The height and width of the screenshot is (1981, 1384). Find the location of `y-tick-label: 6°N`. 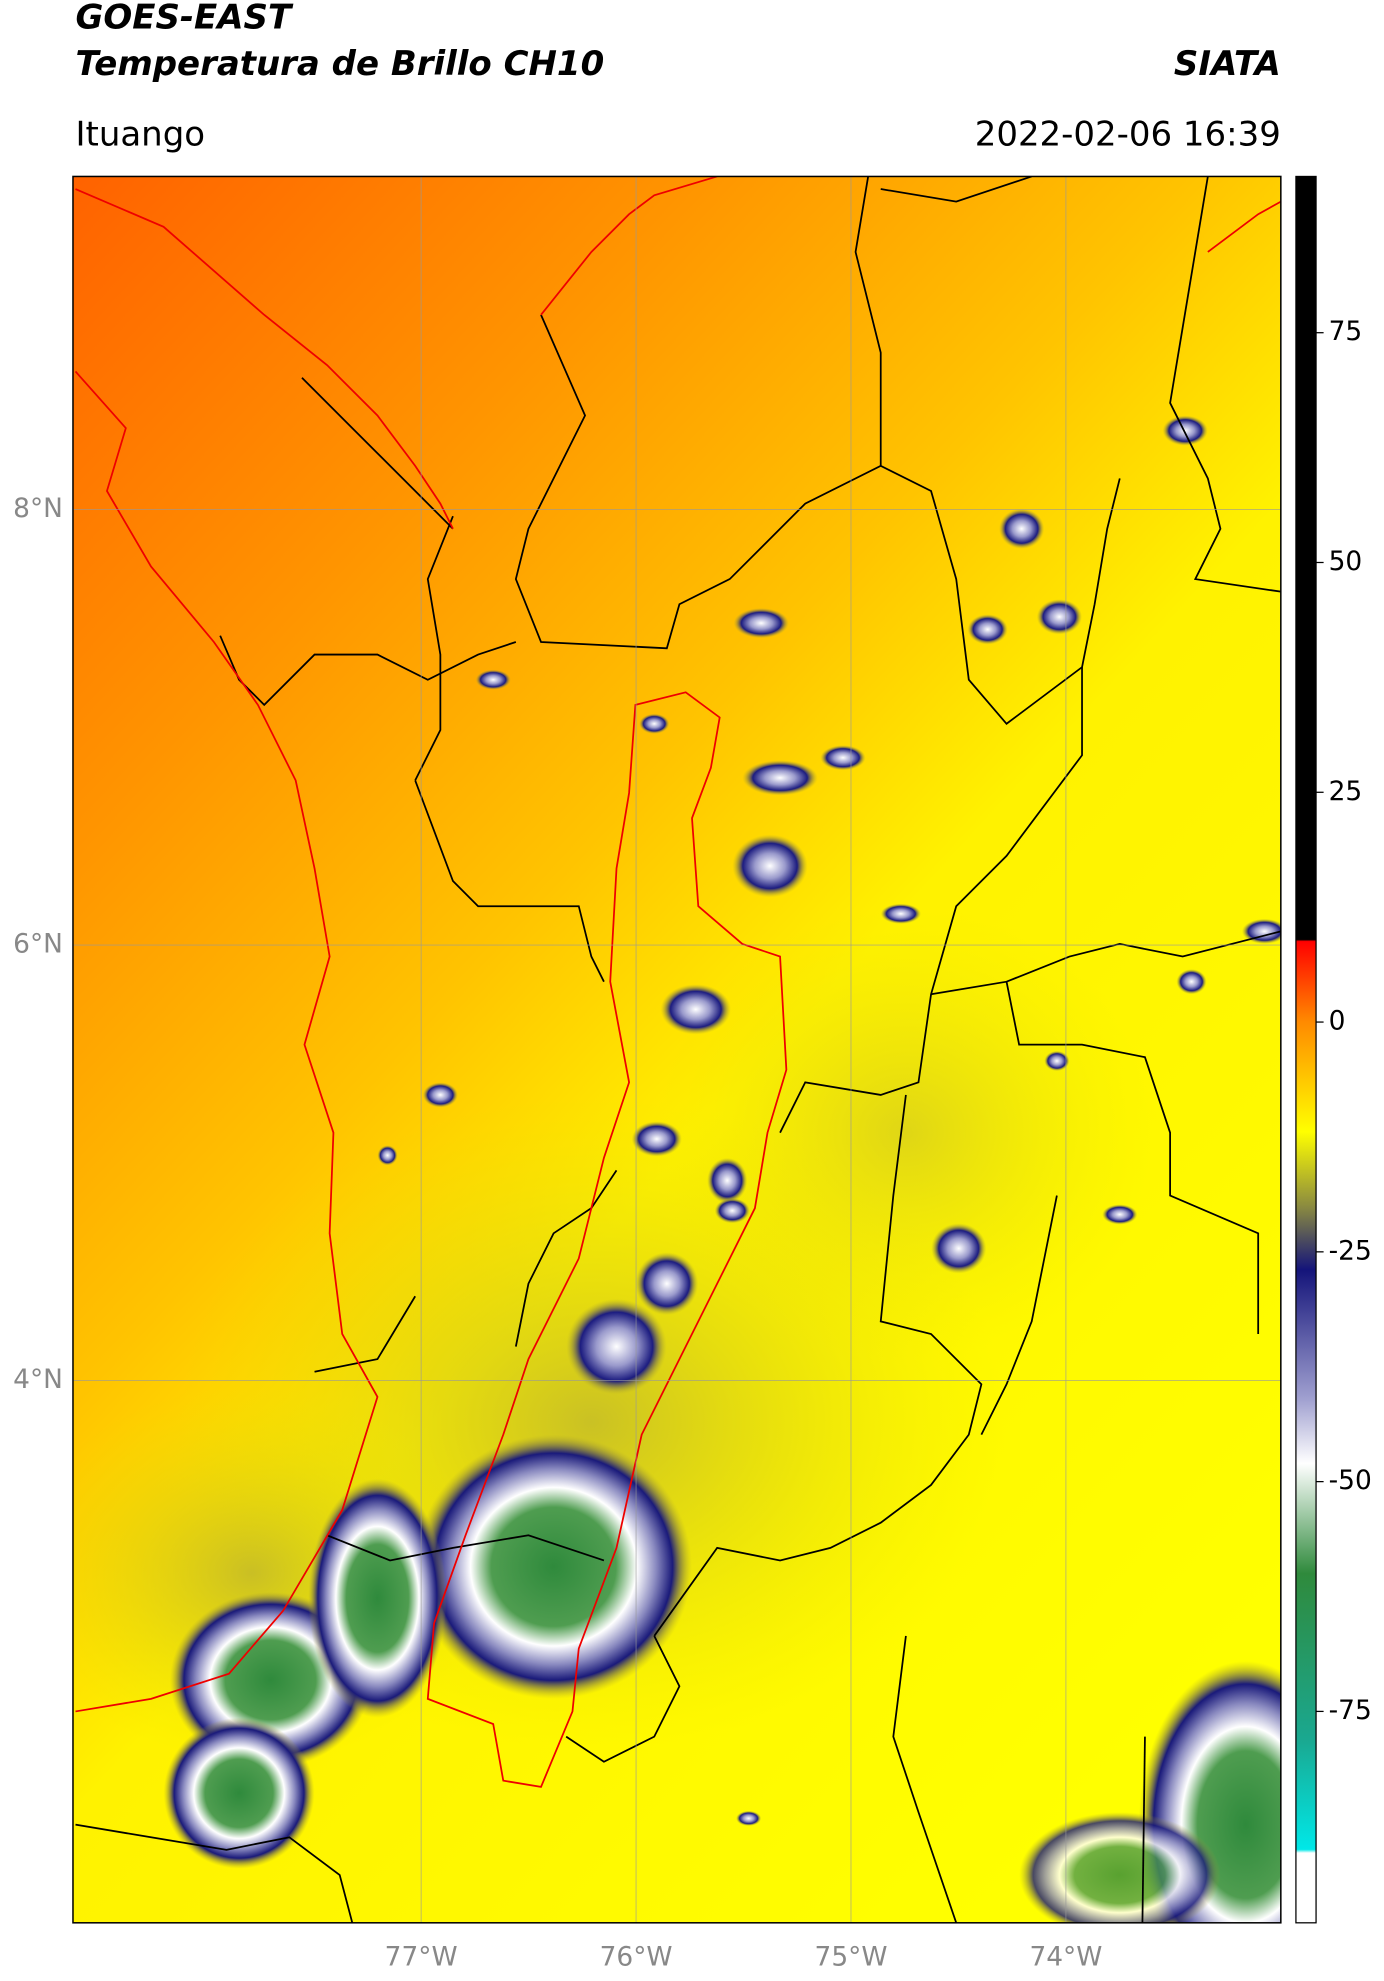

y-tick-label: 6°N is located at coordinates (38, 944).